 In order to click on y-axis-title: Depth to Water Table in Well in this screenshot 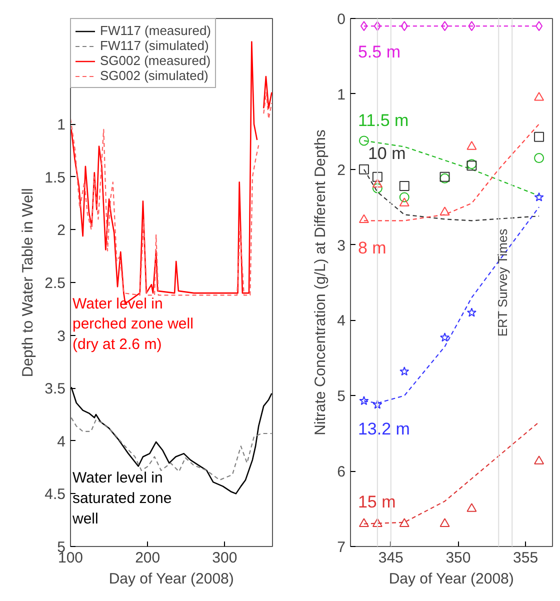, I will do `click(28, 283)`.